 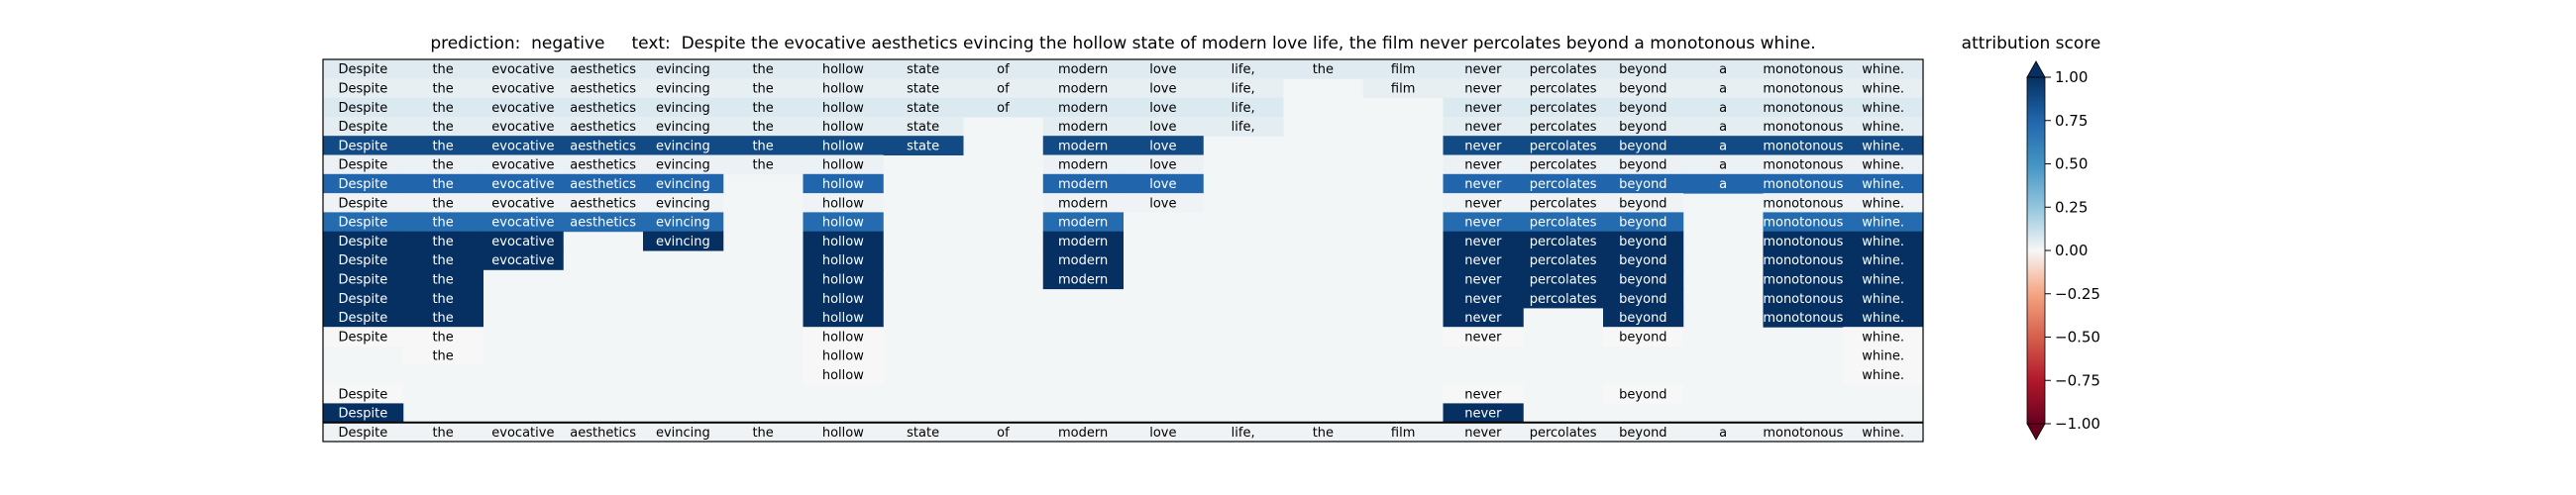 I want to click on token-label: film, so click(x=1403, y=434).